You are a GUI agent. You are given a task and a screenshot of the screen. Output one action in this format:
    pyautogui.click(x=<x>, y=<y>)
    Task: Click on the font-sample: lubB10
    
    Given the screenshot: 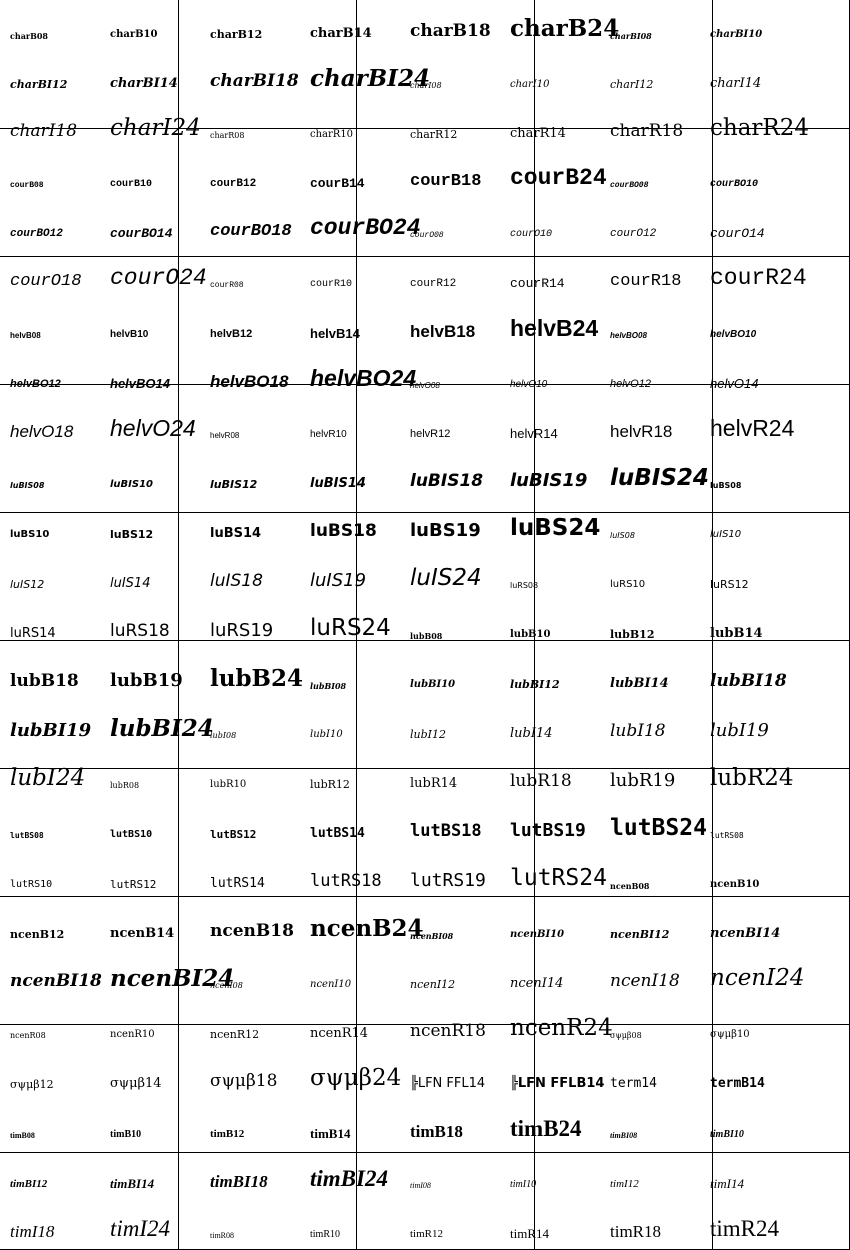 What is the action you would take?
    pyautogui.click(x=530, y=634)
    